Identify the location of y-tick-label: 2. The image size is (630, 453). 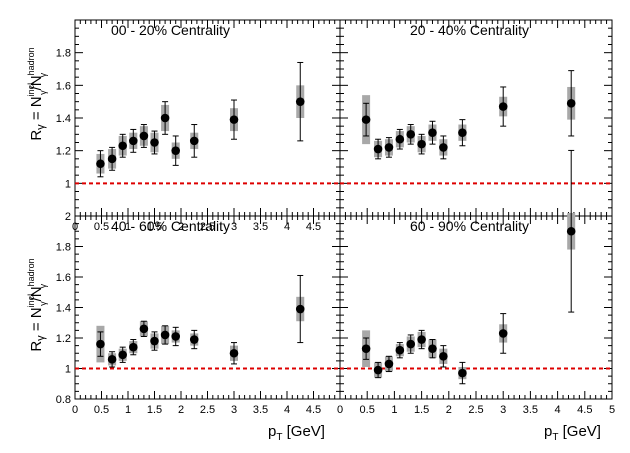
(68, 217).